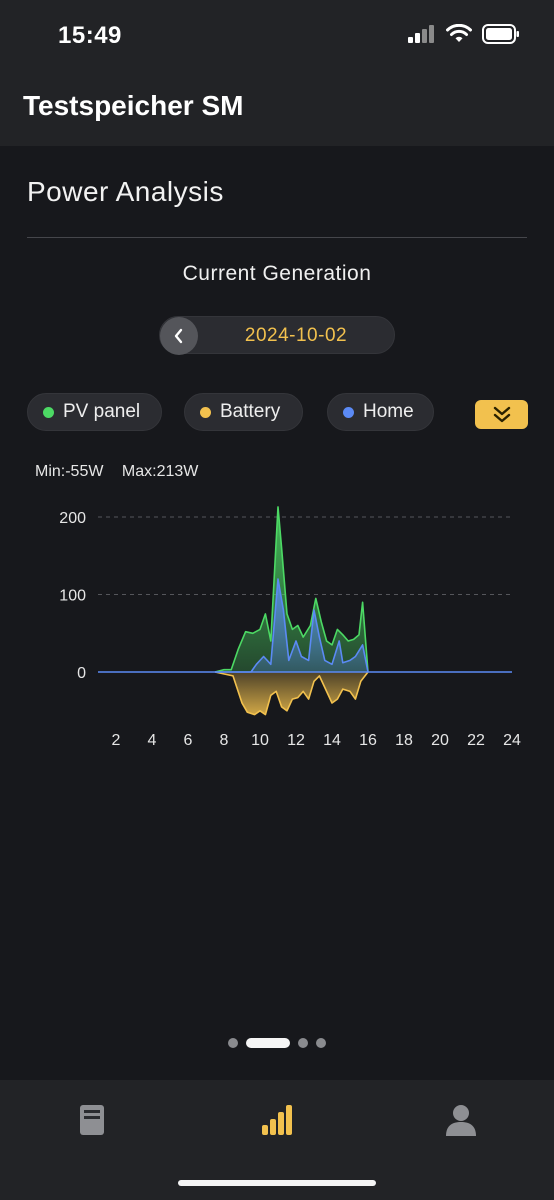 Image resolution: width=554 pixels, height=1200 pixels. What do you see at coordinates (292, 625) in the screenshot?
I see `series-line-home` at bounding box center [292, 625].